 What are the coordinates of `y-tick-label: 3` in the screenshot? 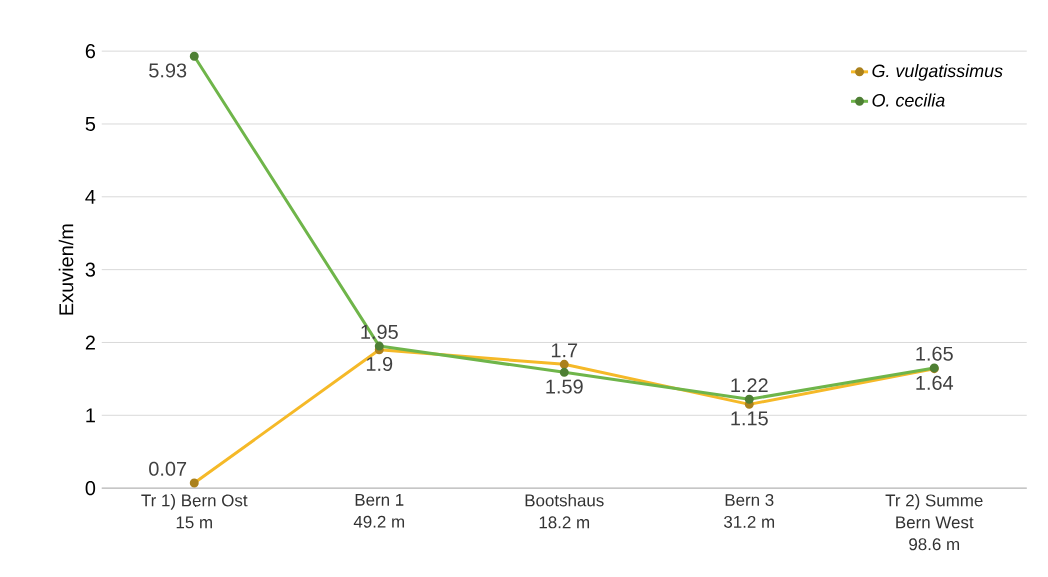 It's located at (90, 269).